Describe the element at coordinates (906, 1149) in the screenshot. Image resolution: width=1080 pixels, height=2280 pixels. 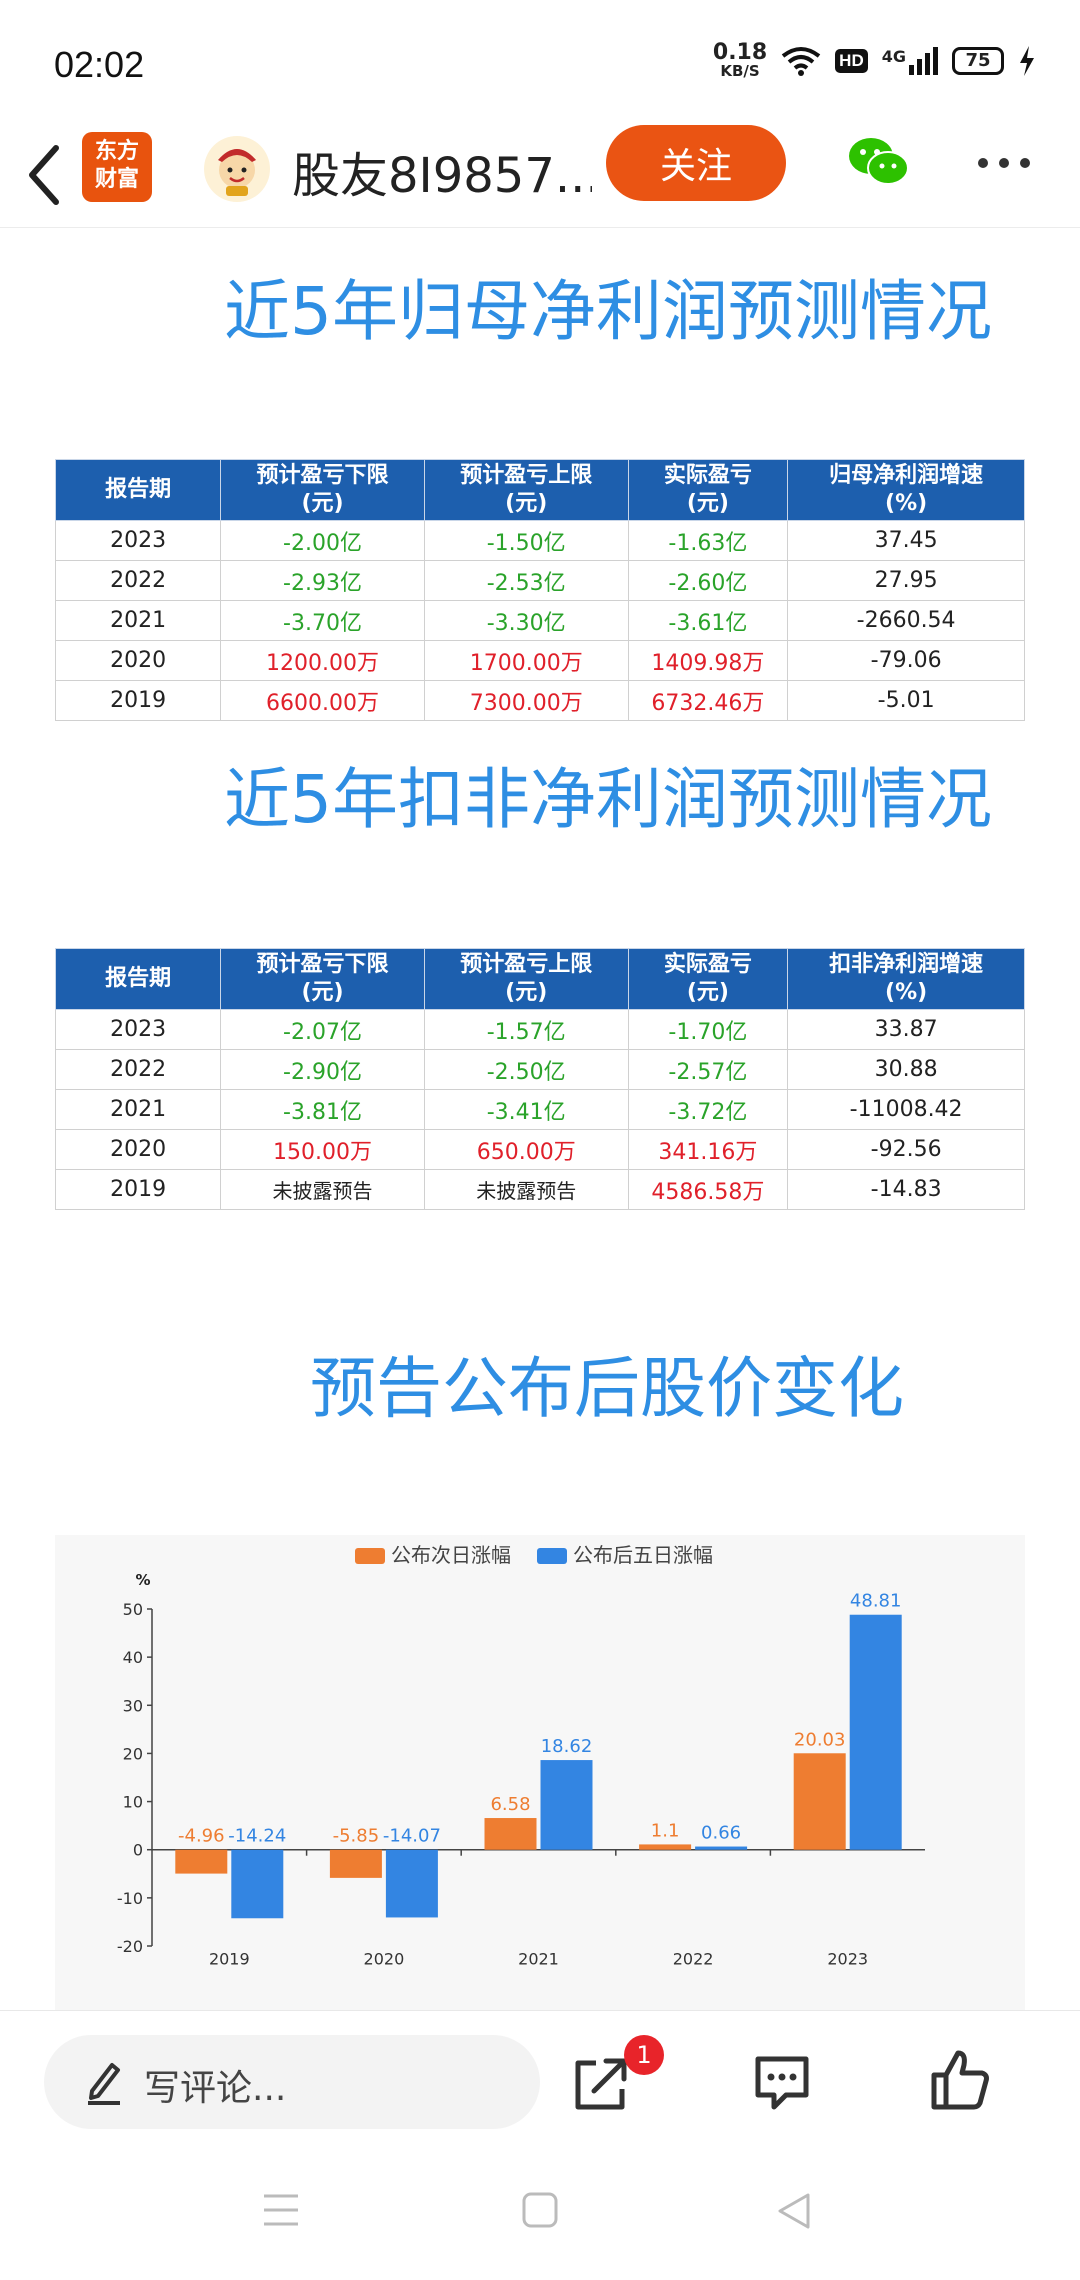
I see `table-cell: -92.56` at that location.